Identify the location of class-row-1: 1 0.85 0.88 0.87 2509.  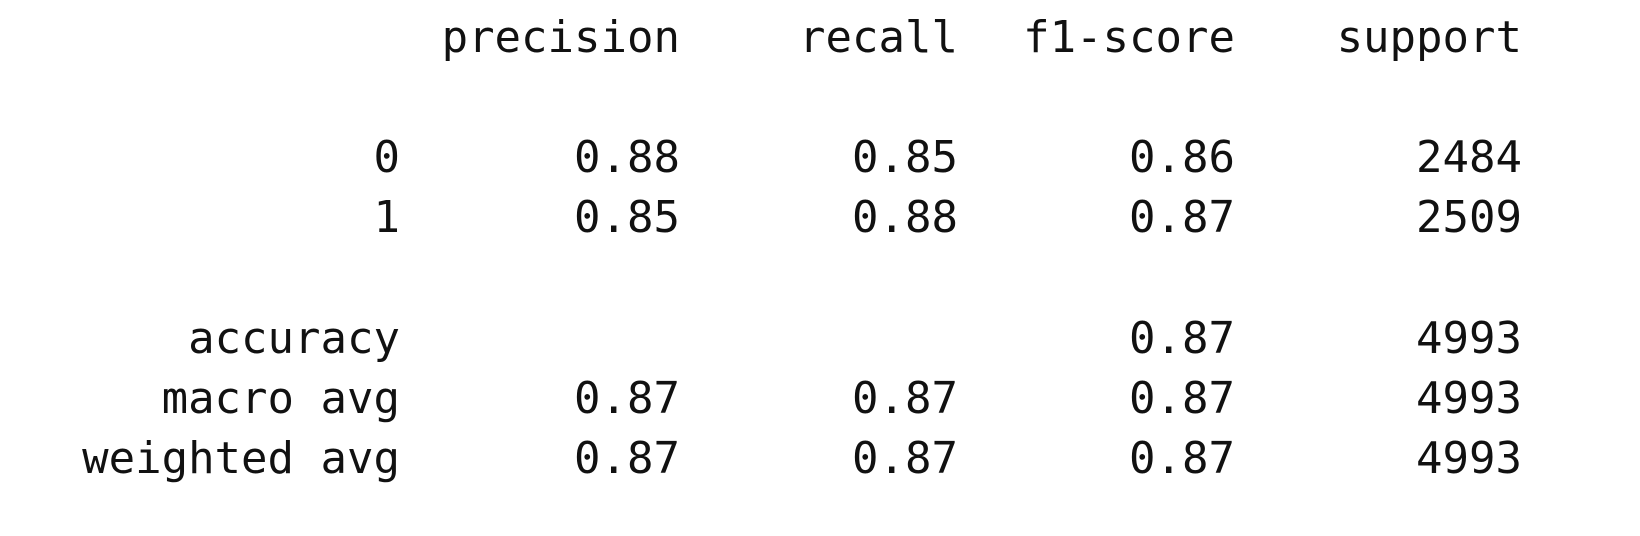
(820, 218).